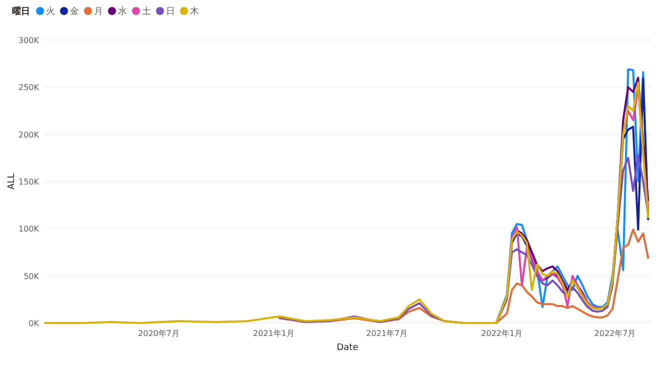 This screenshot has height=365, width=660. Describe the element at coordinates (32, 276) in the screenshot. I see `y-tick-label: 50K` at that location.